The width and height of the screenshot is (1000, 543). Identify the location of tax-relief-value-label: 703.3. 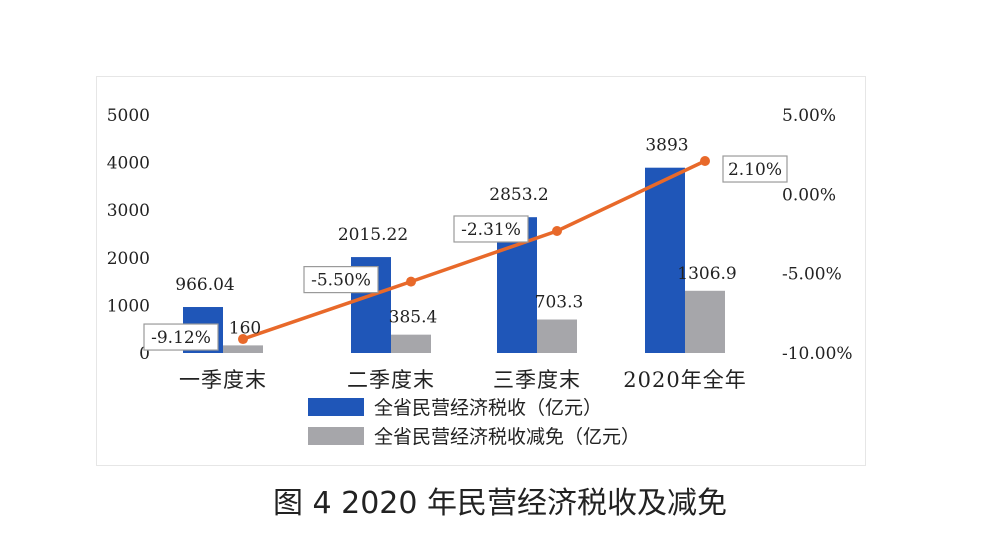
(559, 303).